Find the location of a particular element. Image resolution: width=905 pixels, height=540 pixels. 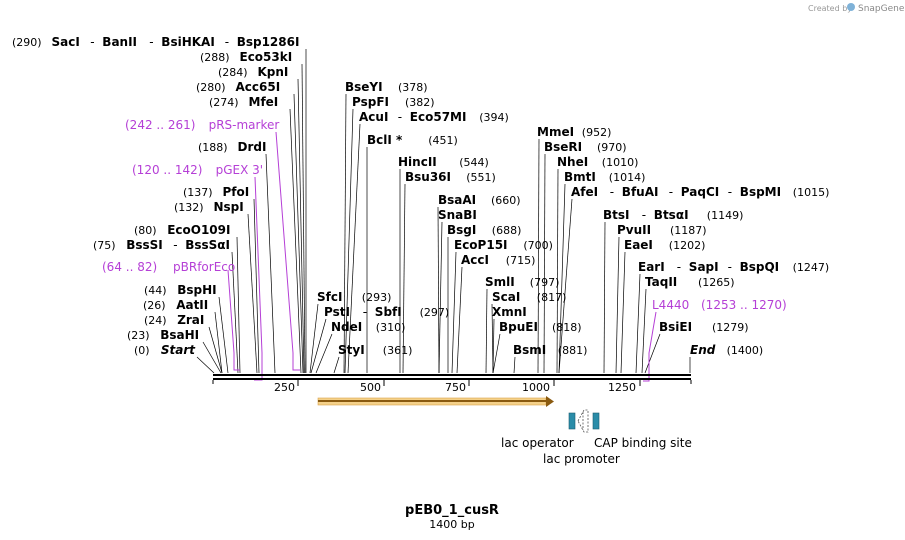

enzyme-site-label: (75) BssSI - BssSαI is located at coordinates (161, 245).